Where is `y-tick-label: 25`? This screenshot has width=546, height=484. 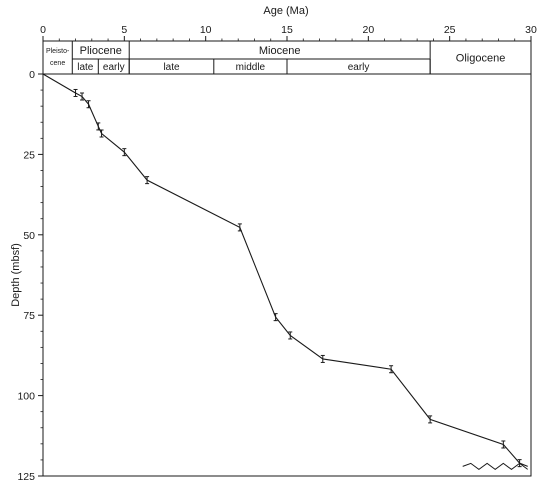
y-tick-label: 25 is located at coordinates (29, 155).